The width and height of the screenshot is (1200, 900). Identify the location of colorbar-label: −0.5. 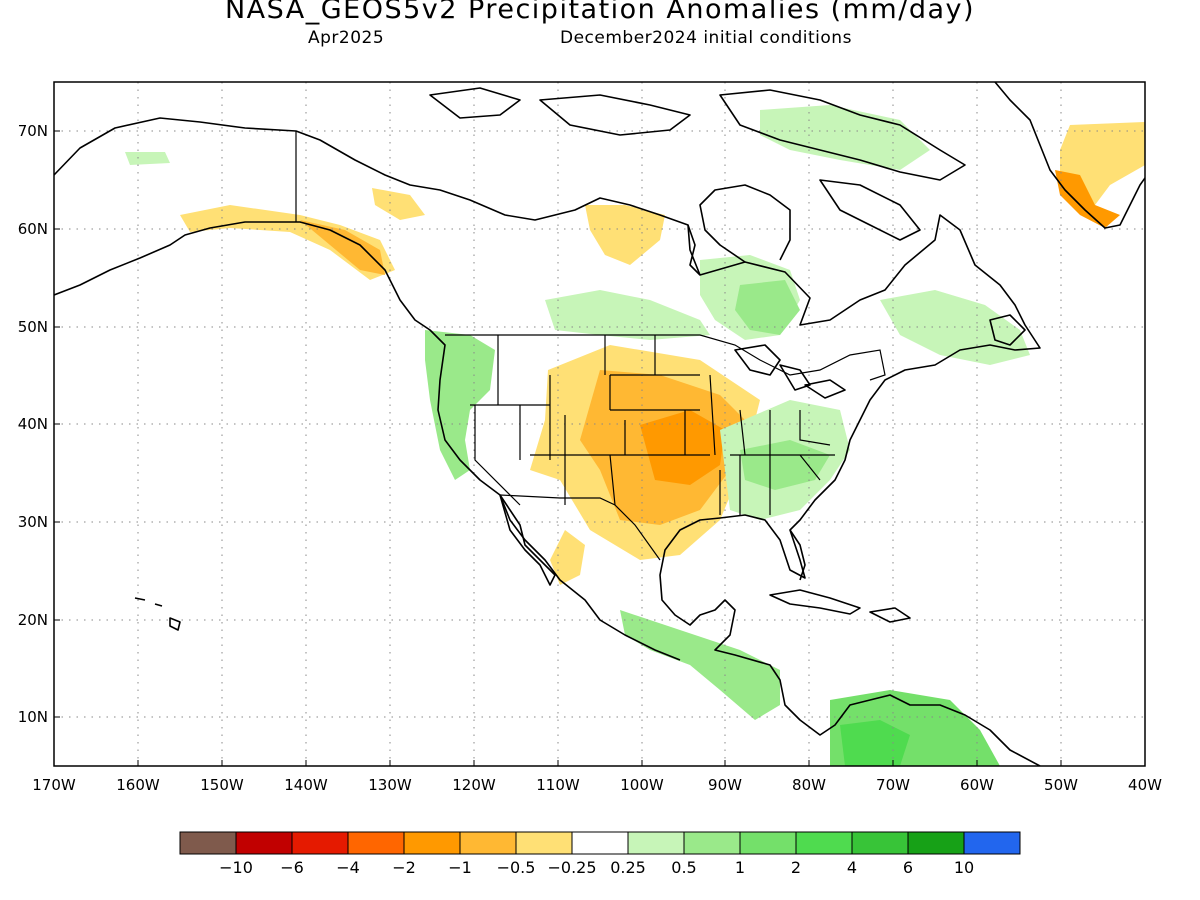
(516, 867).